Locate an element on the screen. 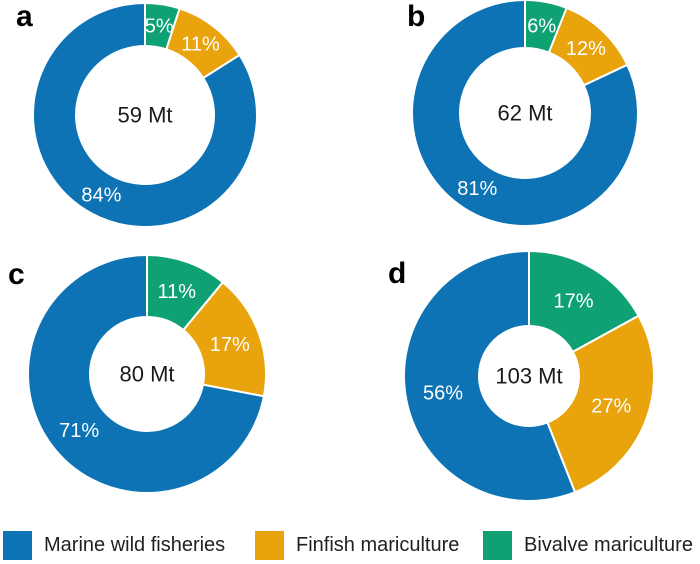  legend-item-finfish-mariculture: Finfish mariculture is located at coordinates (357, 545).